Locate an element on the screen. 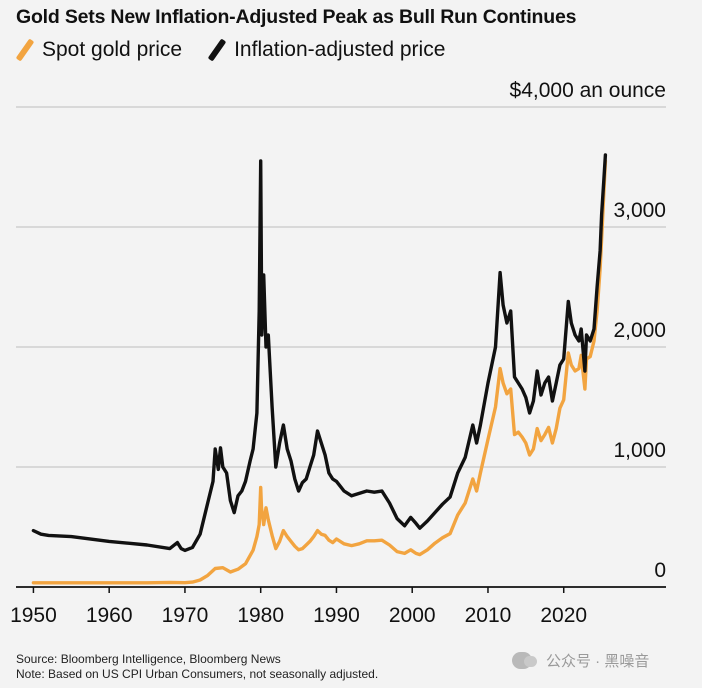 The height and width of the screenshot is (688, 702). legend-label-inflation: Inflation-adjusted price is located at coordinates (340, 49).